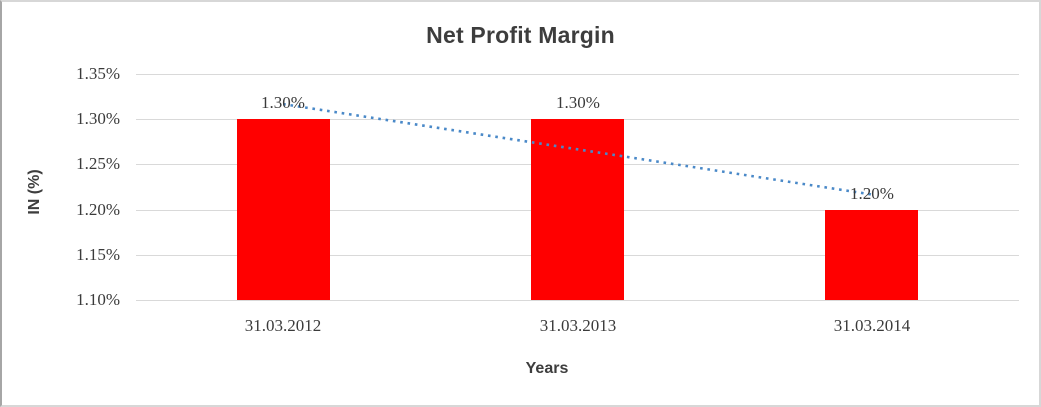 This screenshot has height=407, width=1041. I want to click on x-category-label: 31.03.2012, so click(283, 325).